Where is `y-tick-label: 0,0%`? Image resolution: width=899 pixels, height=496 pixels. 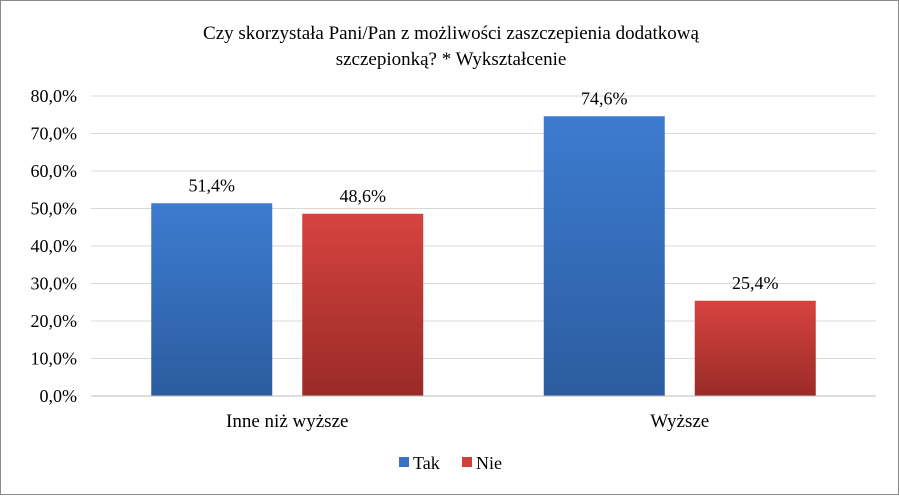 y-tick-label: 0,0% is located at coordinates (59, 396).